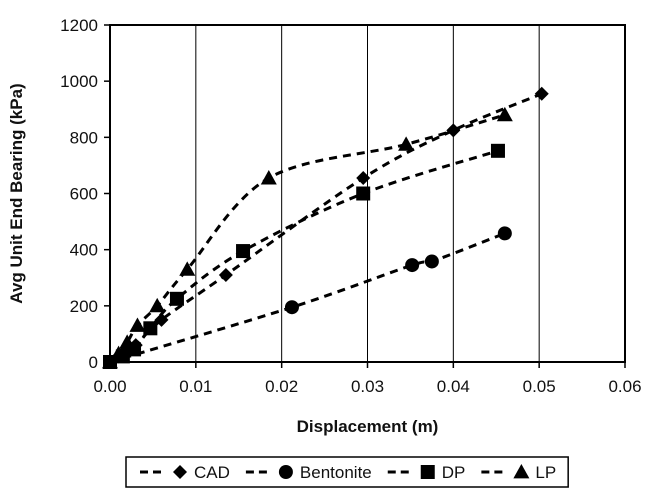  Describe the element at coordinates (180, 472) in the screenshot. I see `legend-marker-cad` at that location.